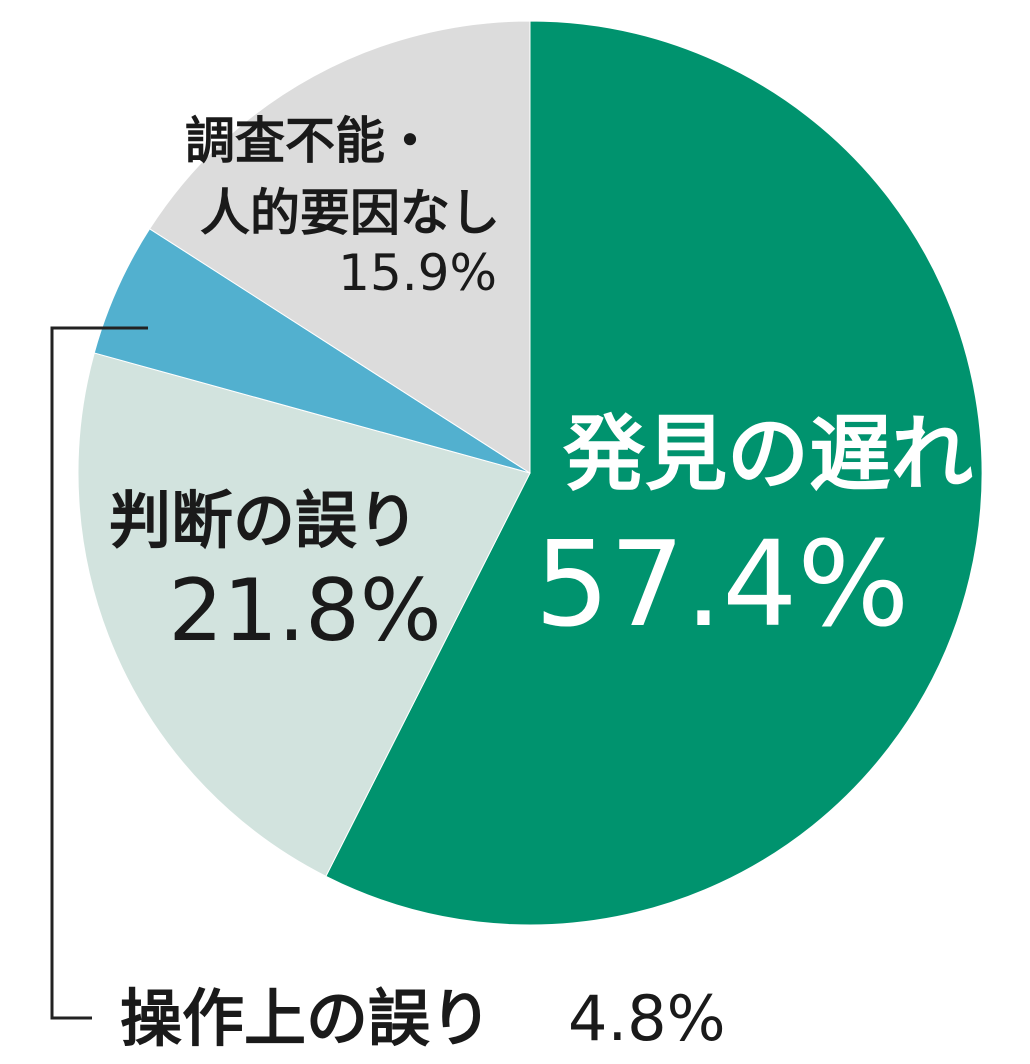 This screenshot has width=1030, height=1064. Describe the element at coordinates (647, 1018) in the screenshot. I see `slice-value-sousa: 4.8%` at that location.